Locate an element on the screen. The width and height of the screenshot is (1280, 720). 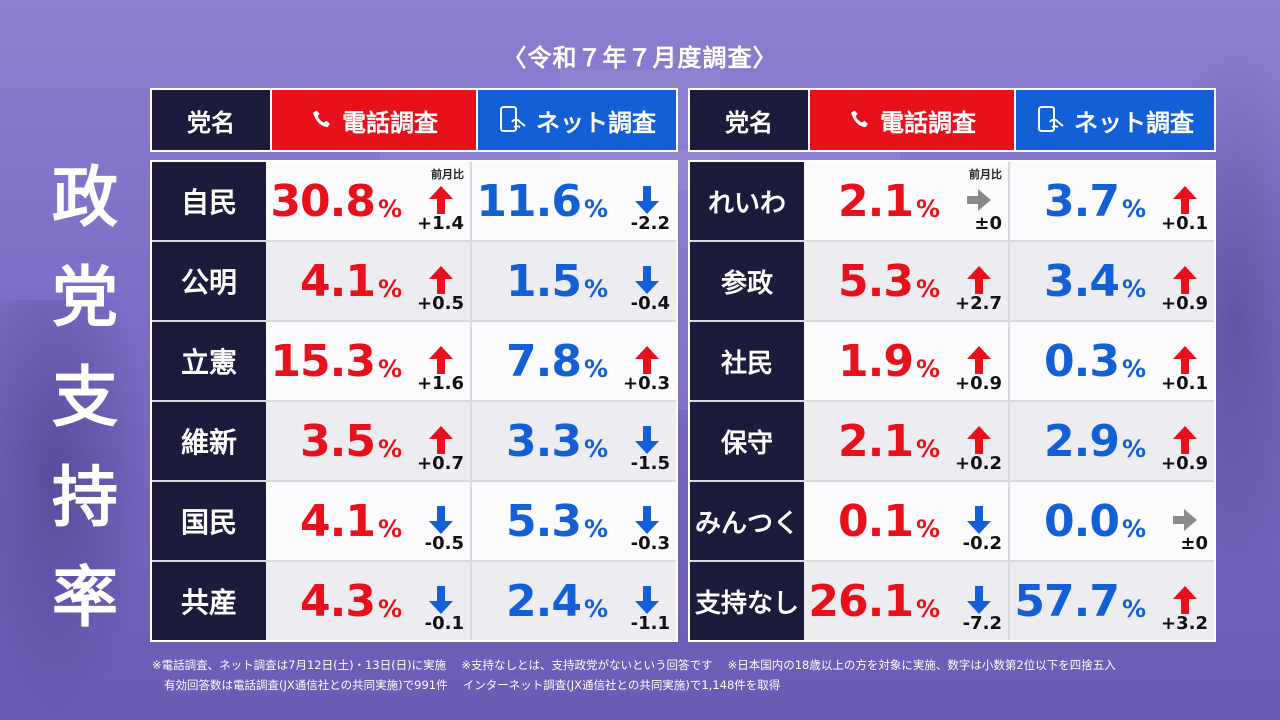
net-rate: 5.3 is located at coordinates (544, 521).